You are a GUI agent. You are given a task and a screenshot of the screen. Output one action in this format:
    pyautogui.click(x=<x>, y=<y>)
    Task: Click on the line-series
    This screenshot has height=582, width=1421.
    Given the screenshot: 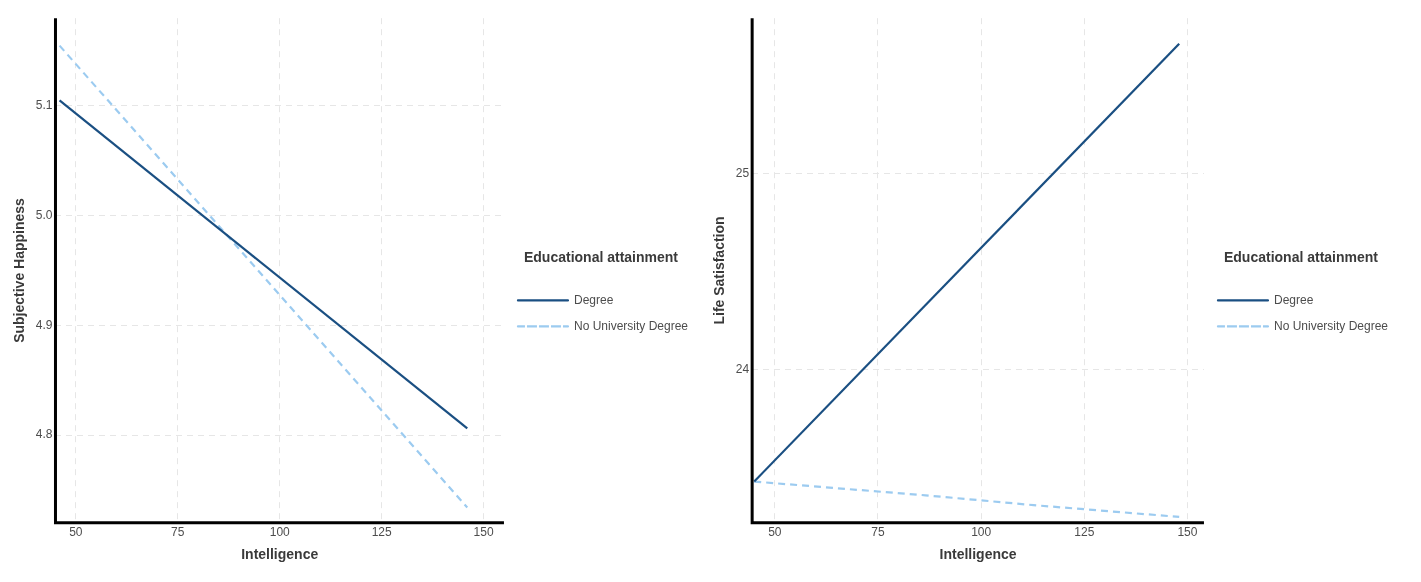 What is the action you would take?
    pyautogui.click(x=967, y=499)
    